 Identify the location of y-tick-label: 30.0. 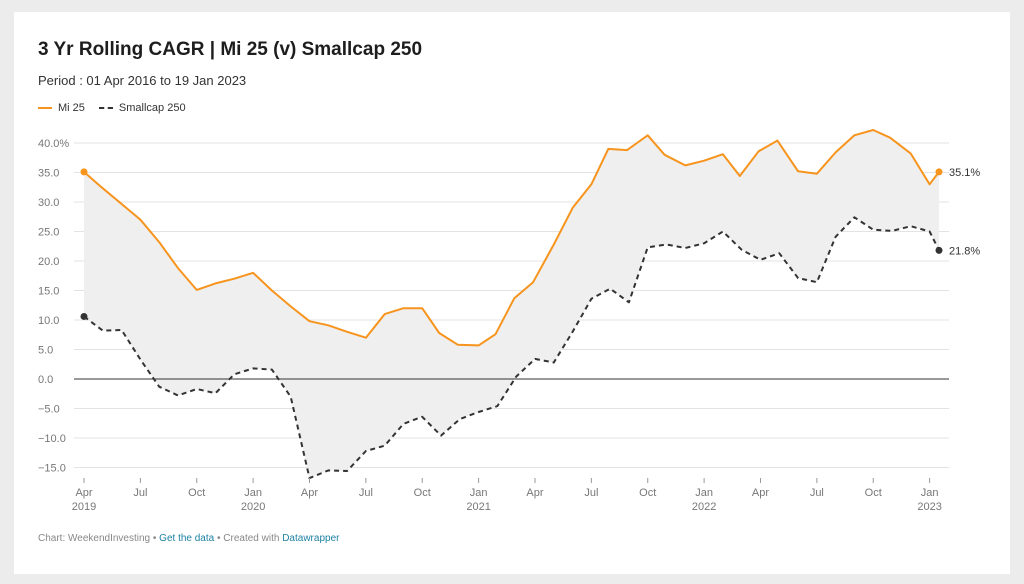
(48, 203).